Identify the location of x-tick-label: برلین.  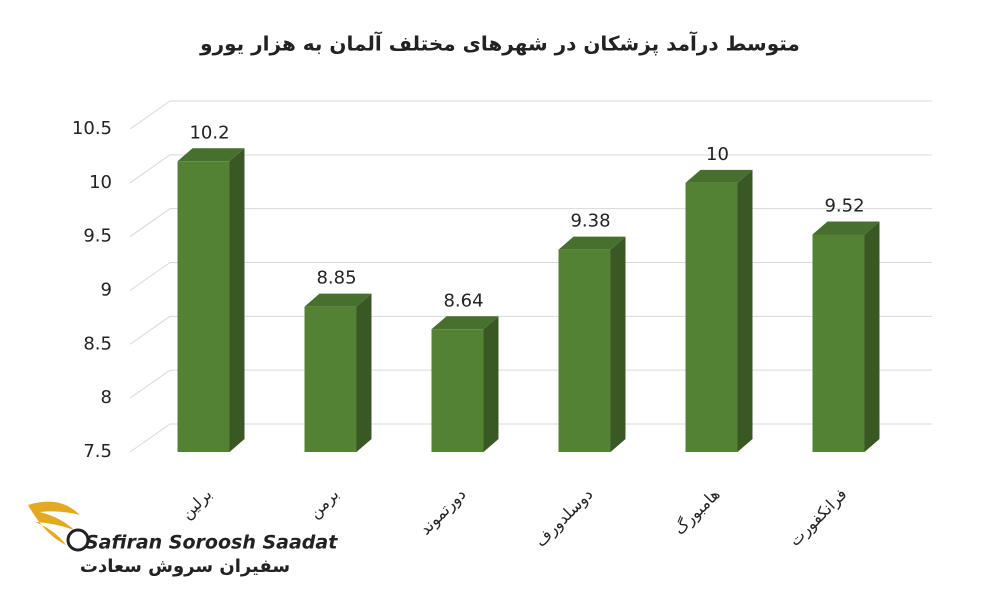
(196, 504).